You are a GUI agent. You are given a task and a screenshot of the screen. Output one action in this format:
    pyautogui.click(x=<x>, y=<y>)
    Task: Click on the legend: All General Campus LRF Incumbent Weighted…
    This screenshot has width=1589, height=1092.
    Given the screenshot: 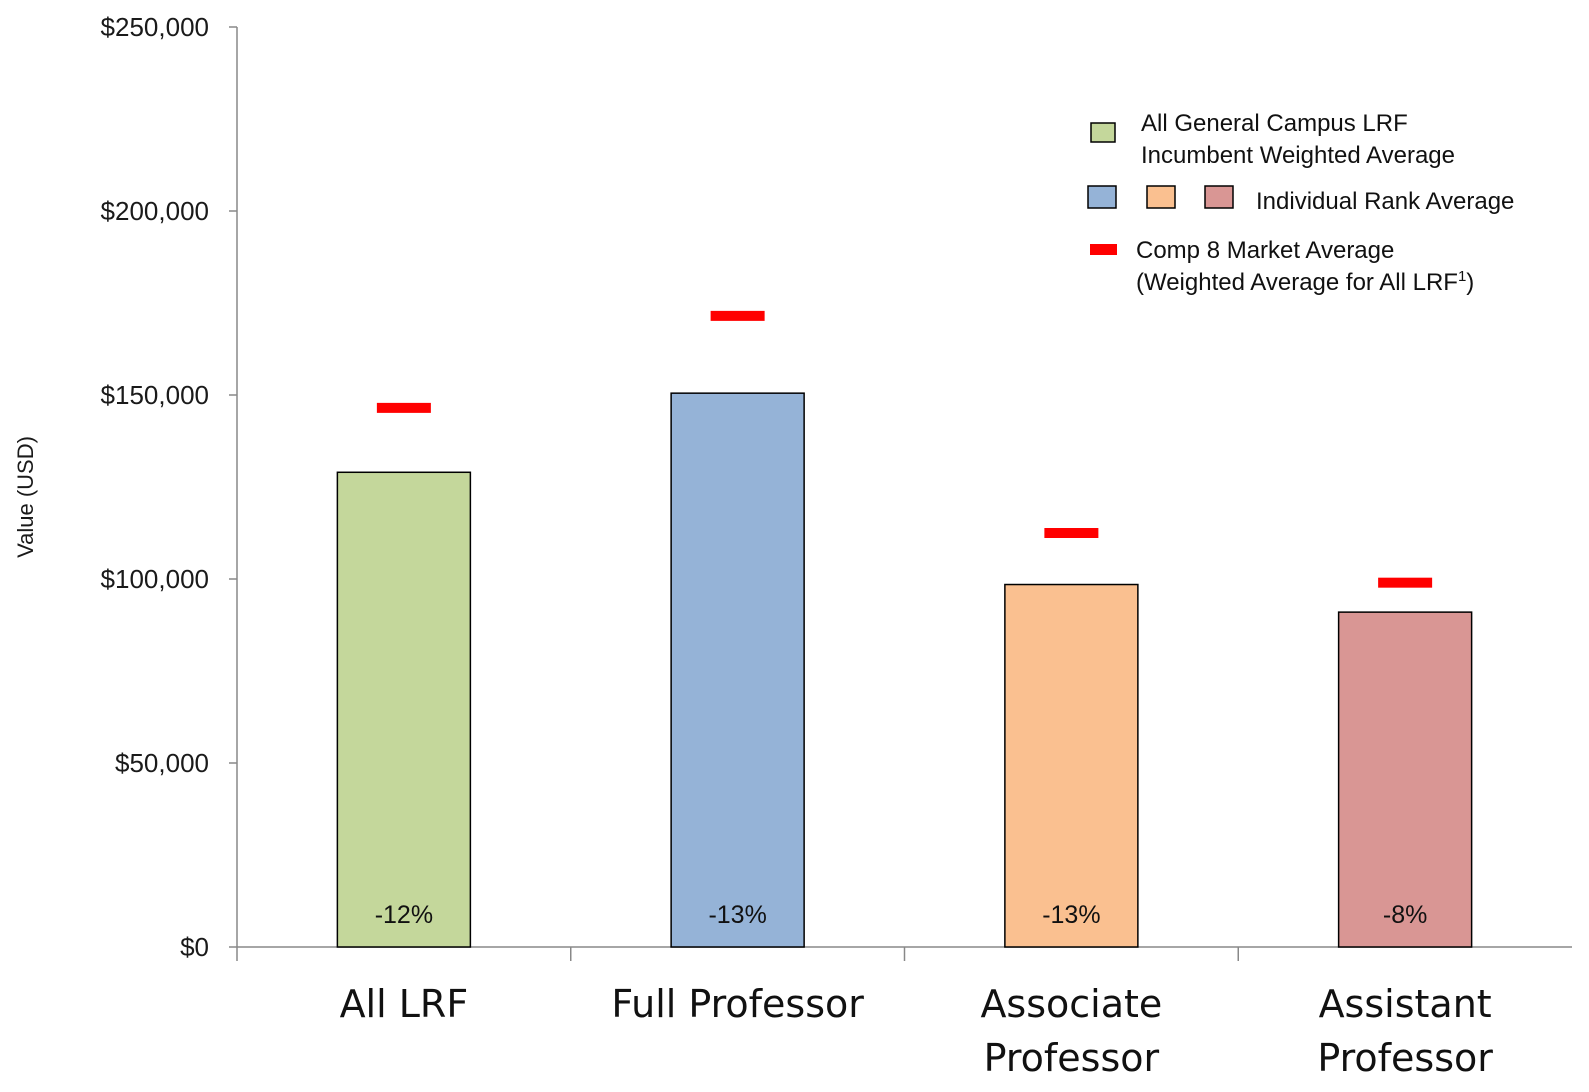 What is the action you would take?
    pyautogui.click(x=1300, y=203)
    